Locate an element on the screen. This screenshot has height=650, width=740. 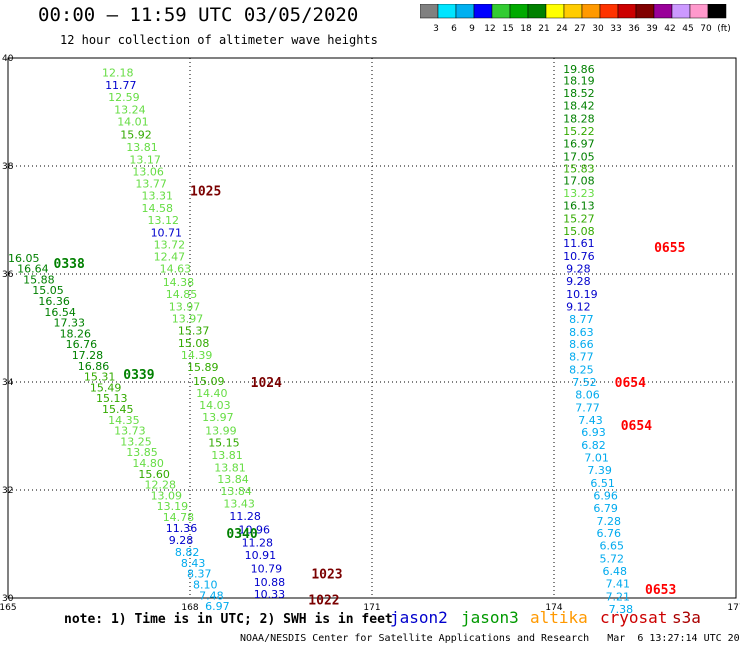
wave-height-point: 13.84 is located at coordinates (233, 479).